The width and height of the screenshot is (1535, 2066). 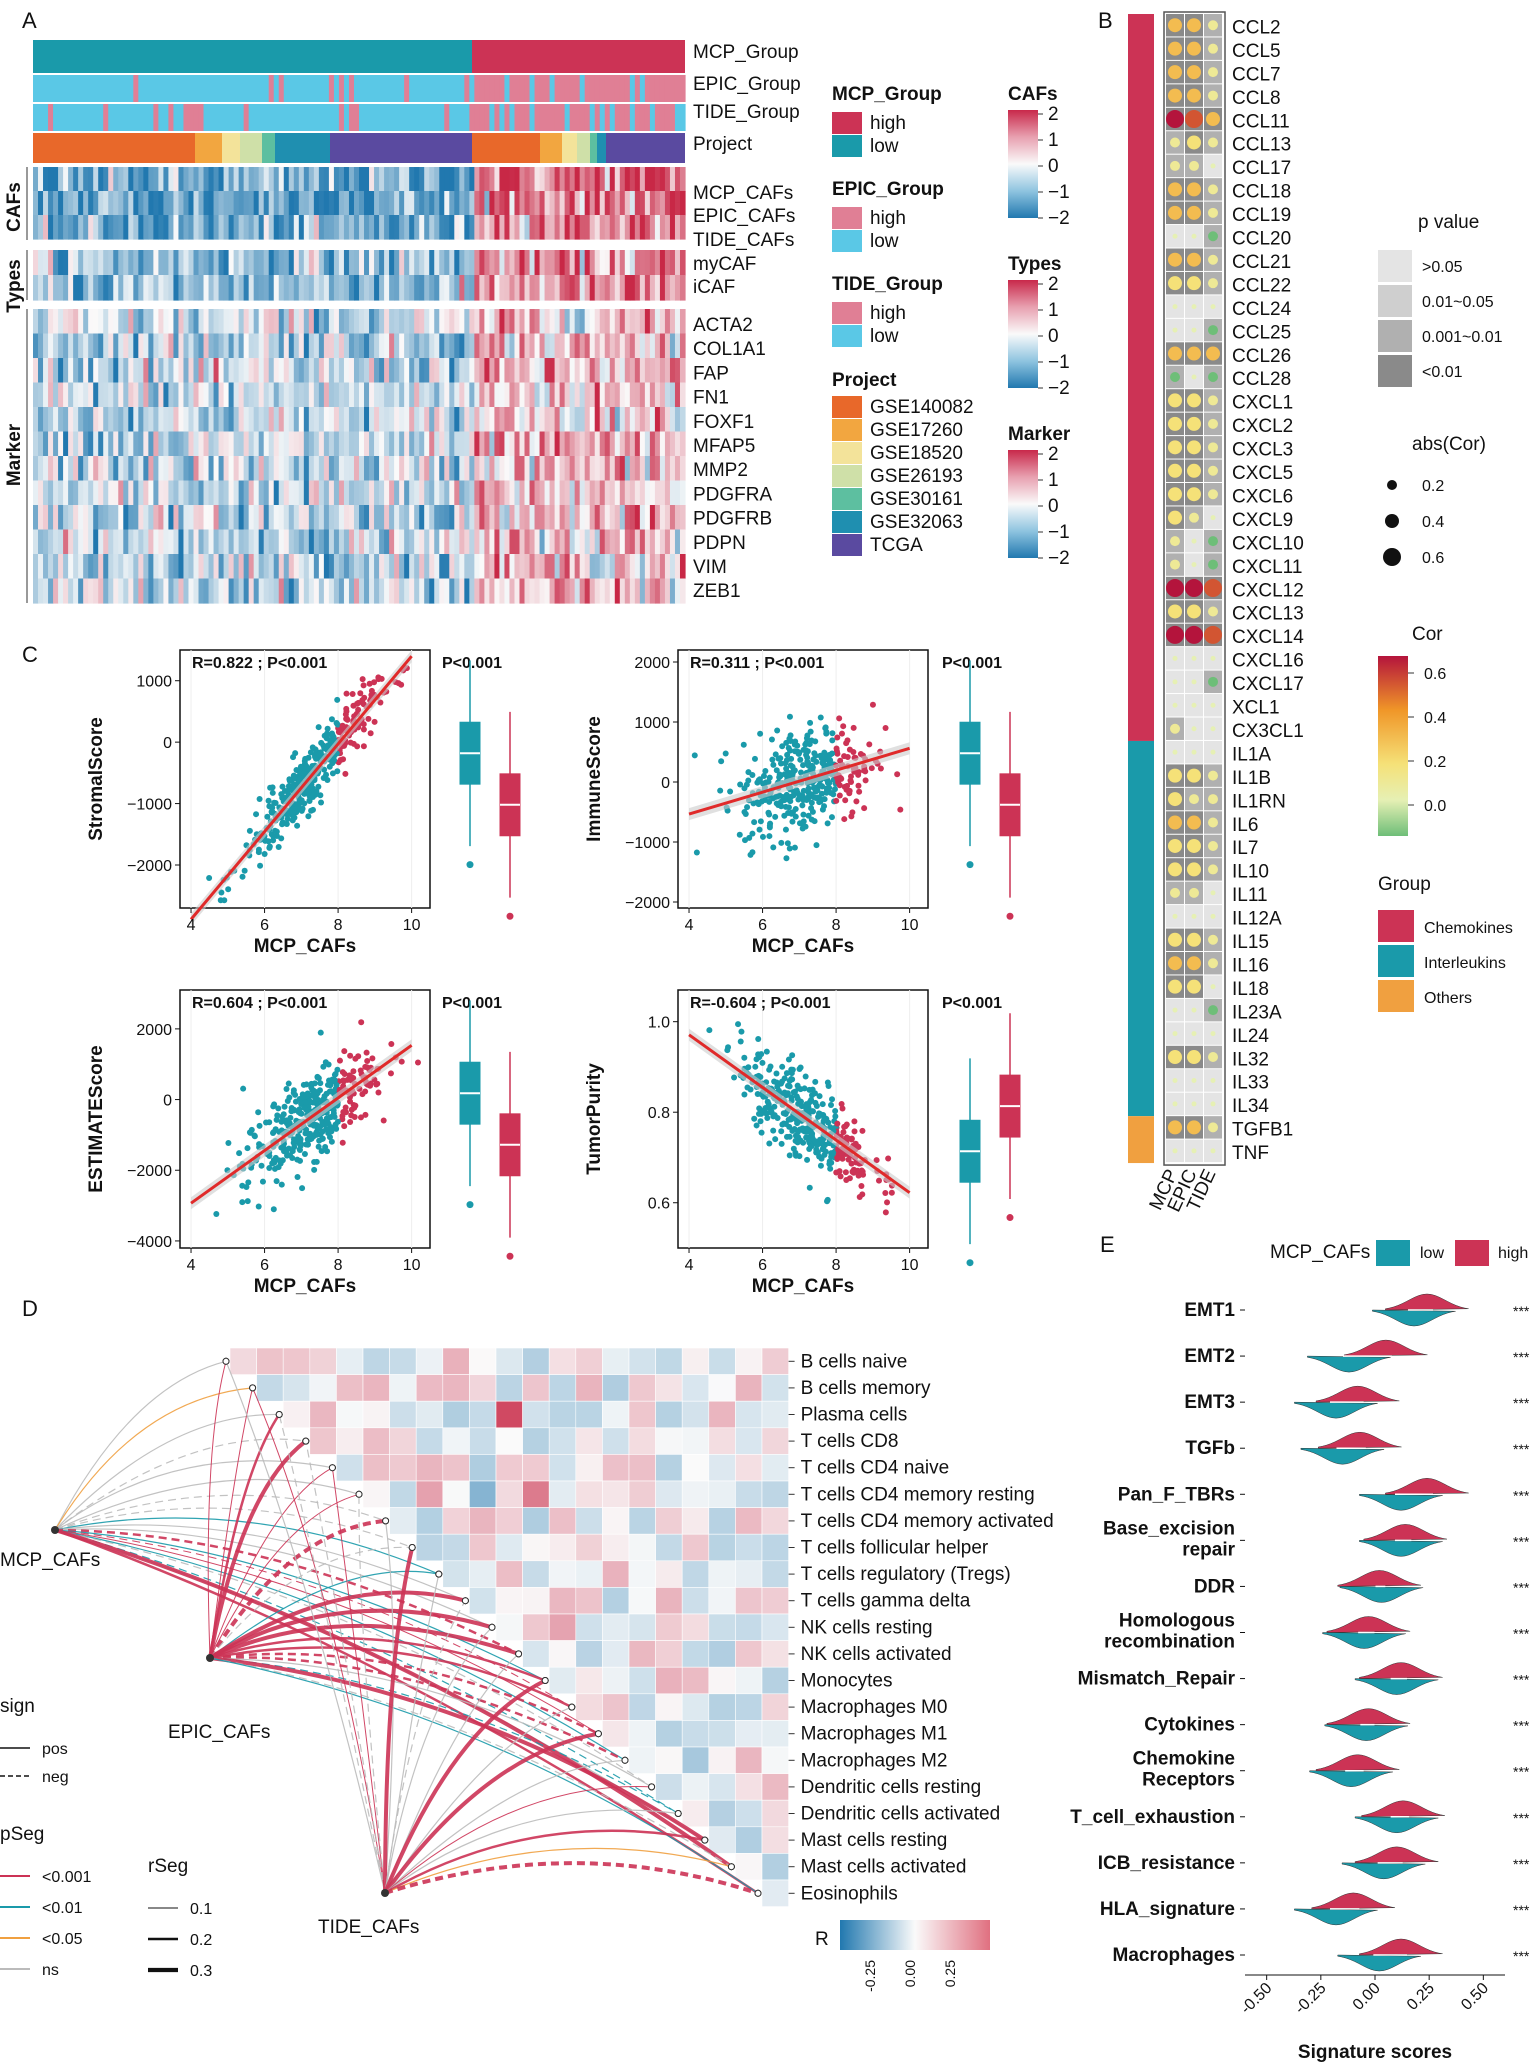 What do you see at coordinates (1435, 718) in the screenshot?
I see `scale-tick-label: 0.4` at bounding box center [1435, 718].